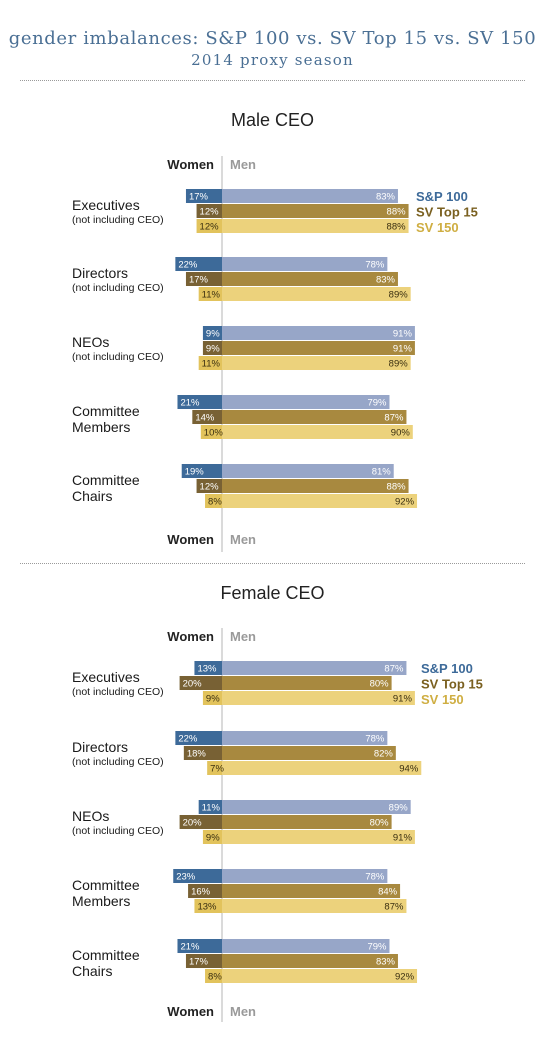  Describe the element at coordinates (409, 769) in the screenshot. I see `men-value-label: 94%` at that location.